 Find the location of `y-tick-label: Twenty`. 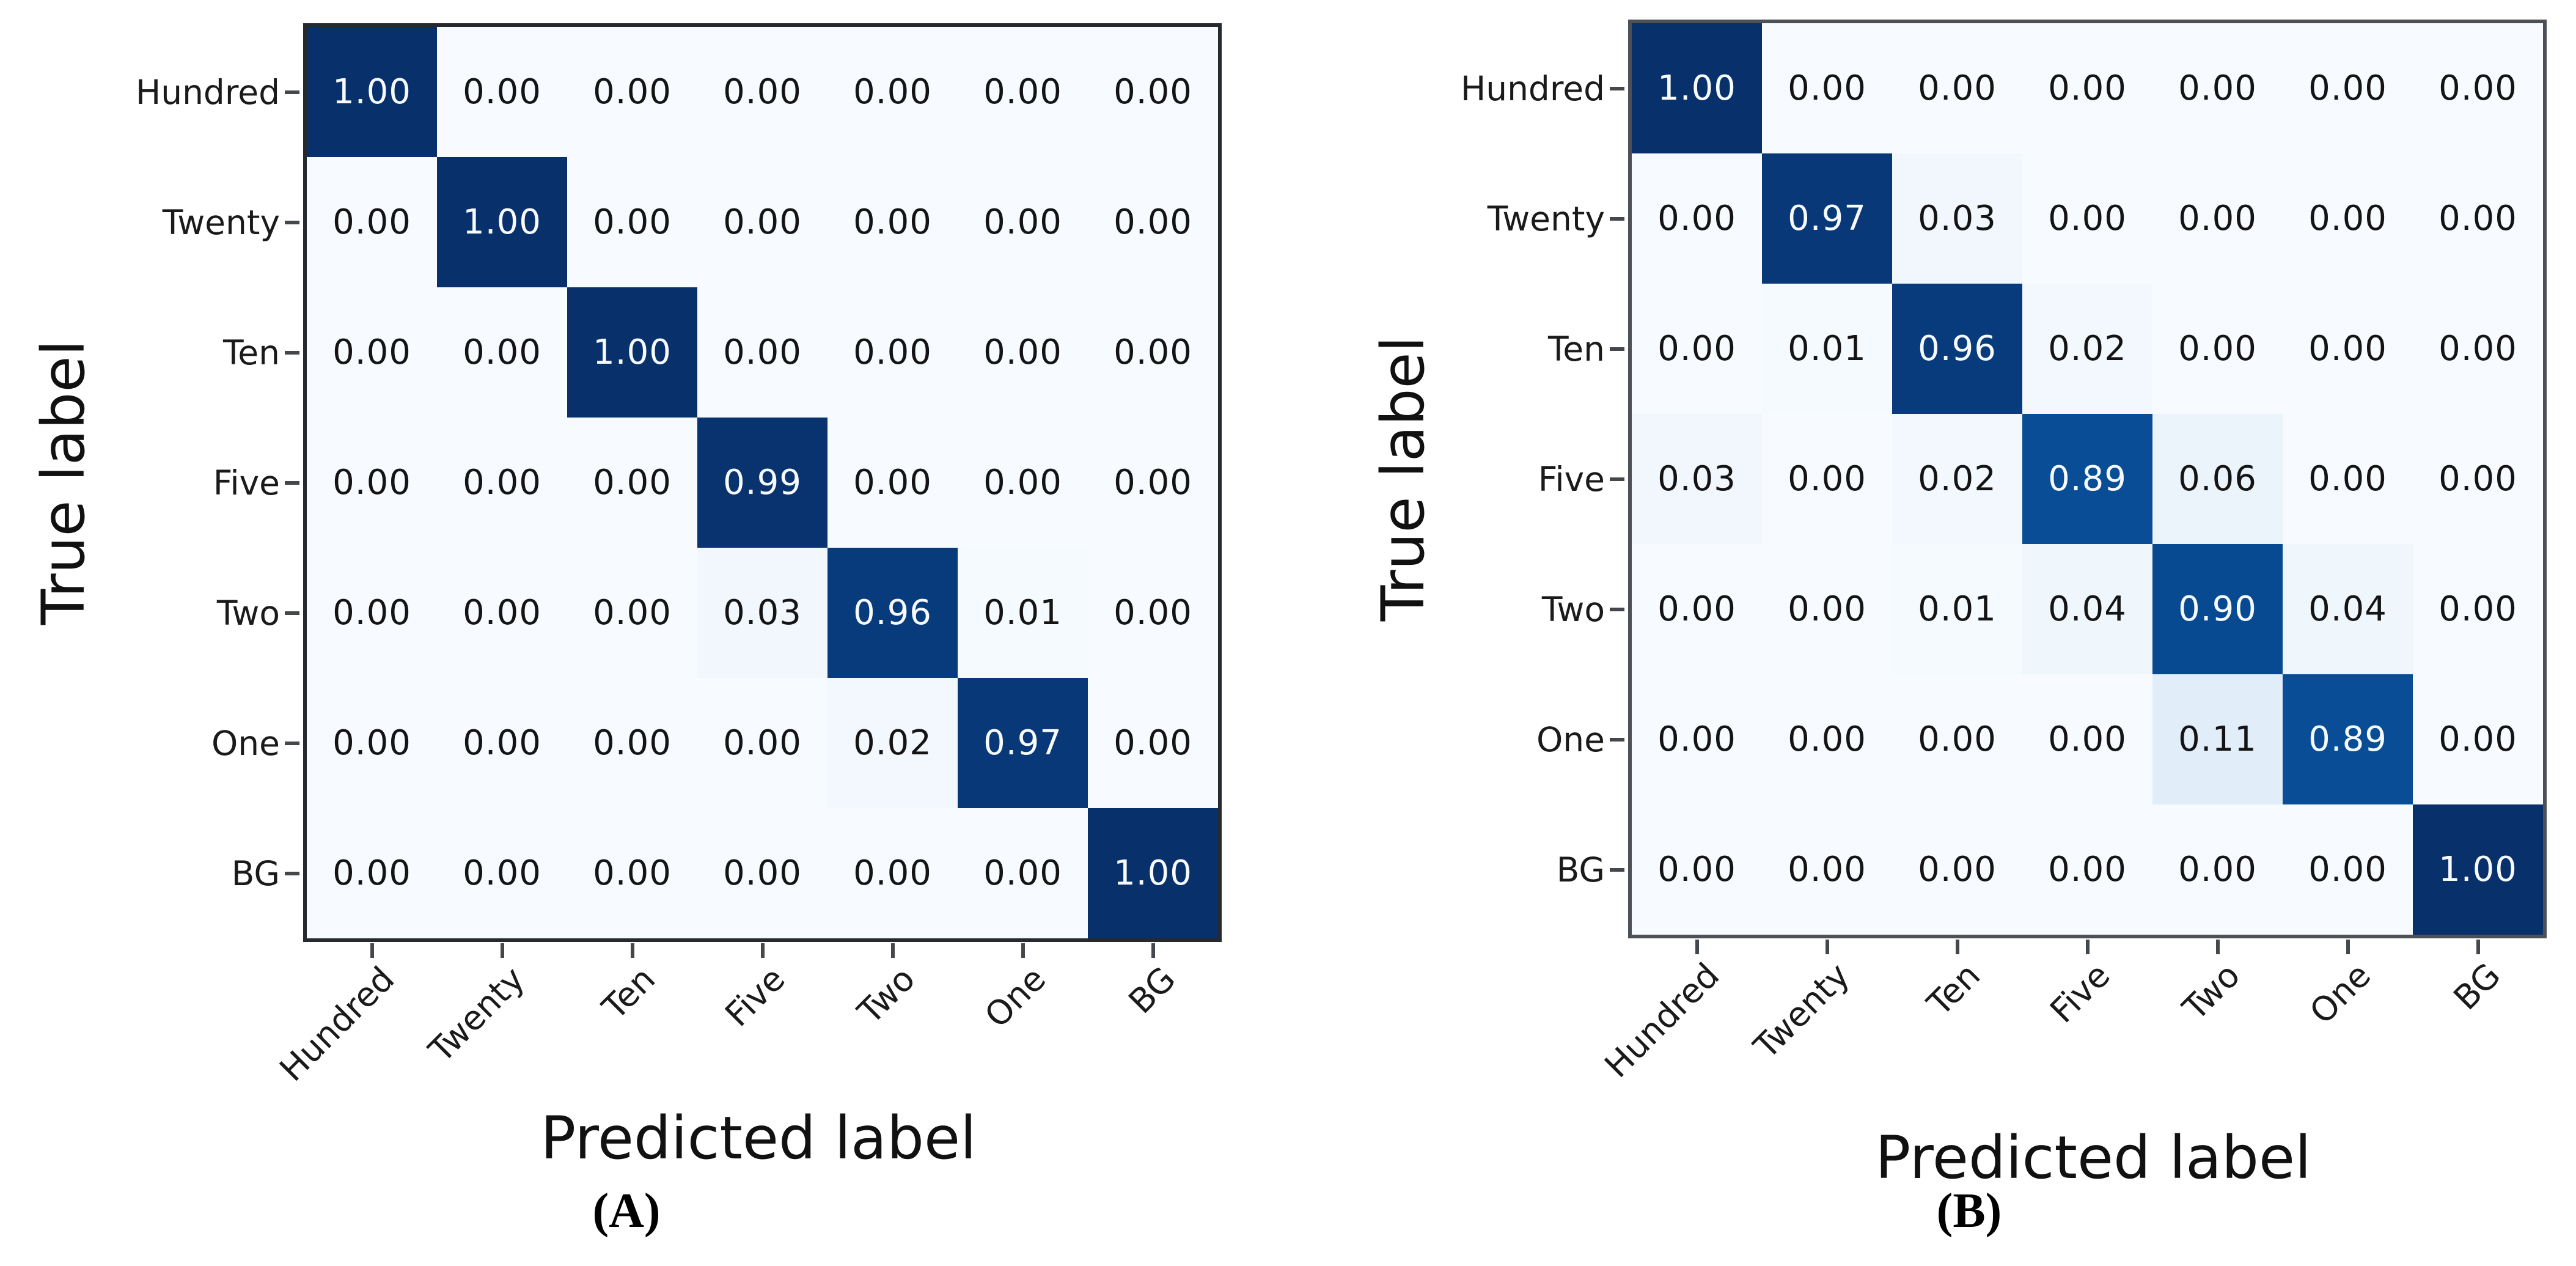

y-tick-label: Twenty is located at coordinates (221, 222).